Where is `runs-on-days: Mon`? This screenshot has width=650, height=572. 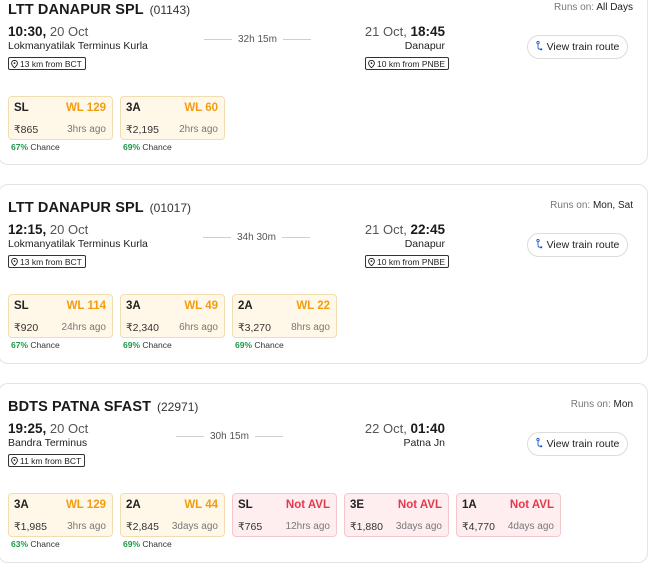
runs-on-days: Mon is located at coordinates (623, 404).